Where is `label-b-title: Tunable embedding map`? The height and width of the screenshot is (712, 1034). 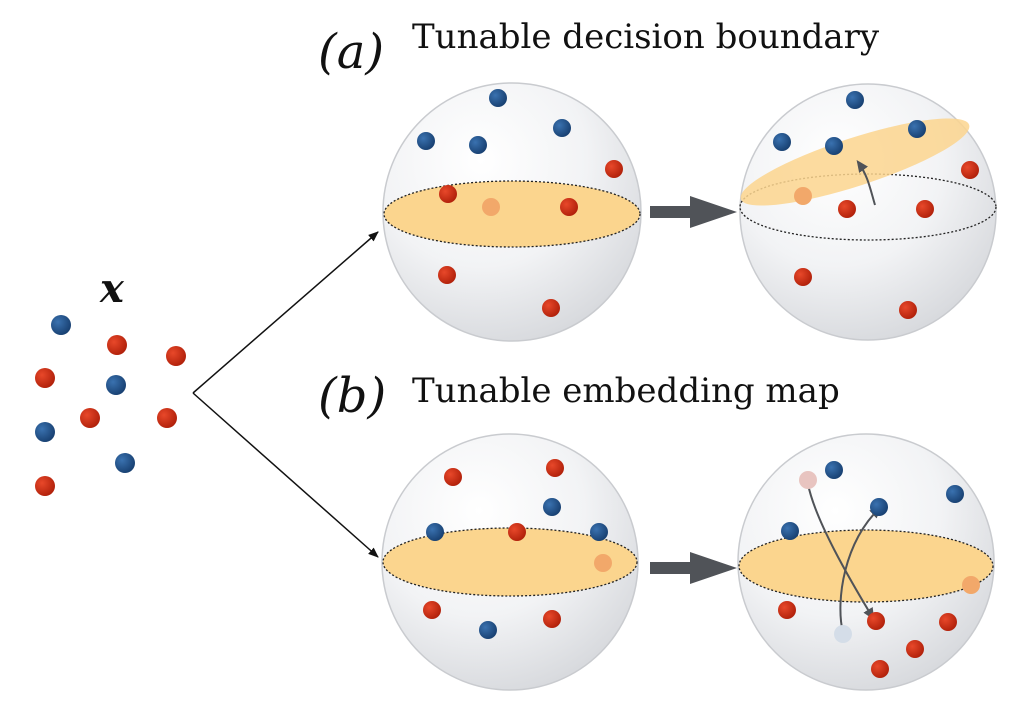 label-b-title: Tunable embedding map is located at coordinates (626, 391).